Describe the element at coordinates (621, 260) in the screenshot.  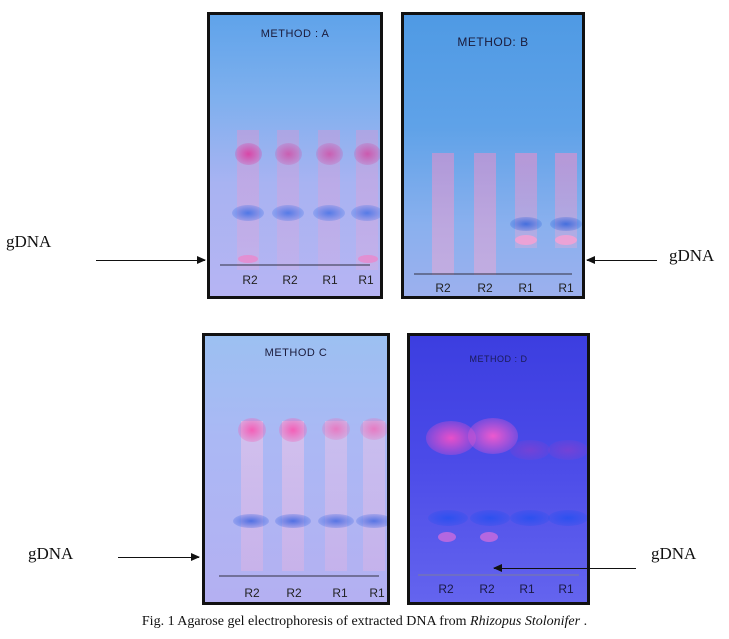
I see `arrow-to-gel-b` at that location.